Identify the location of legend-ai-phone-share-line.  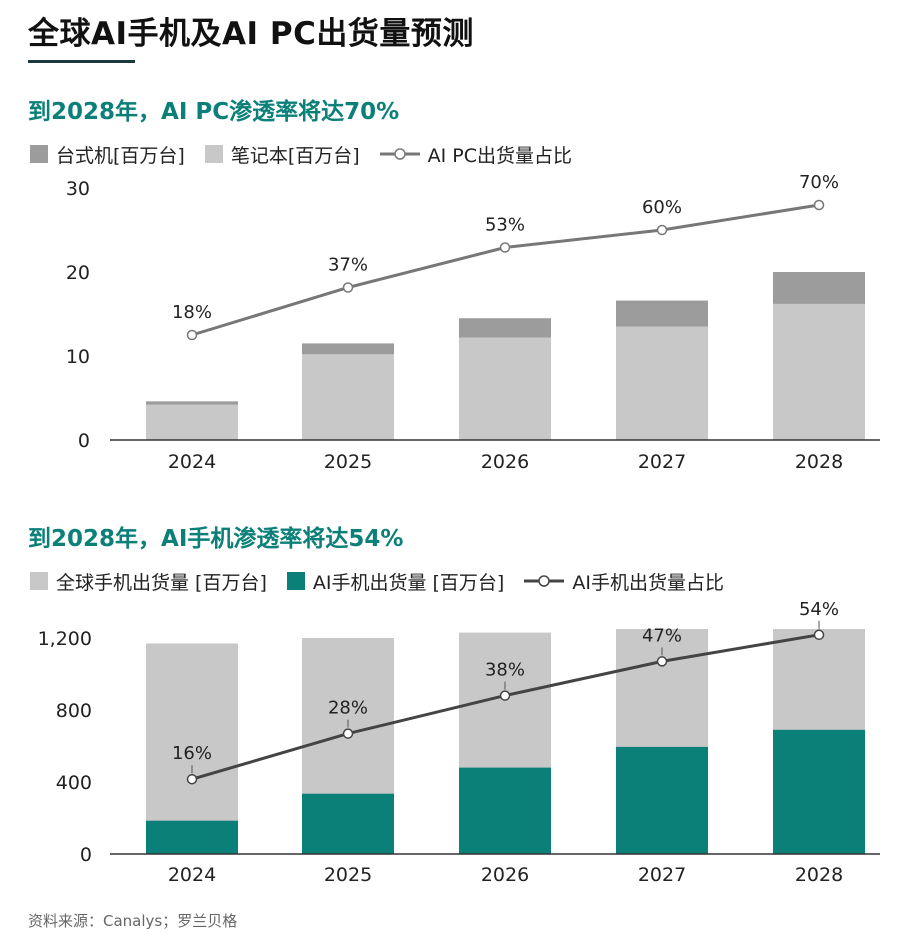
(544, 581).